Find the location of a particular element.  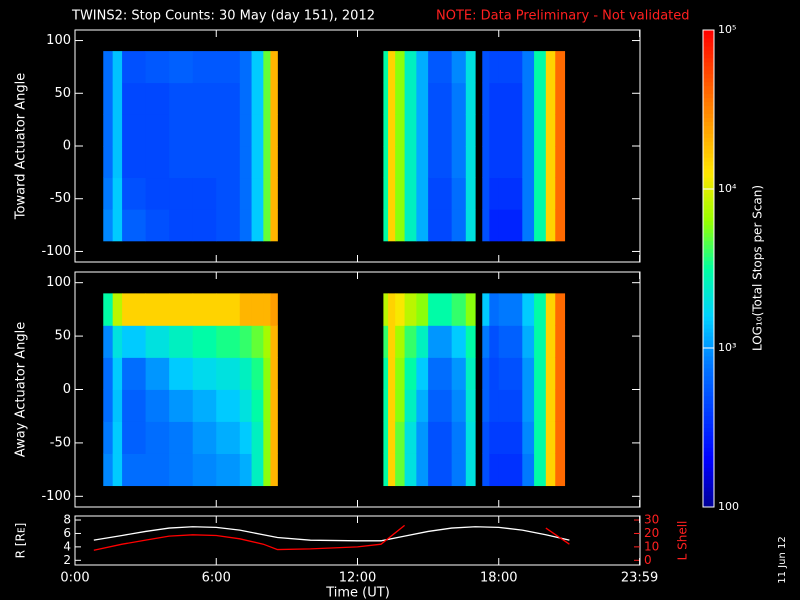

y-tick-label: 50 is located at coordinates (62, 93).